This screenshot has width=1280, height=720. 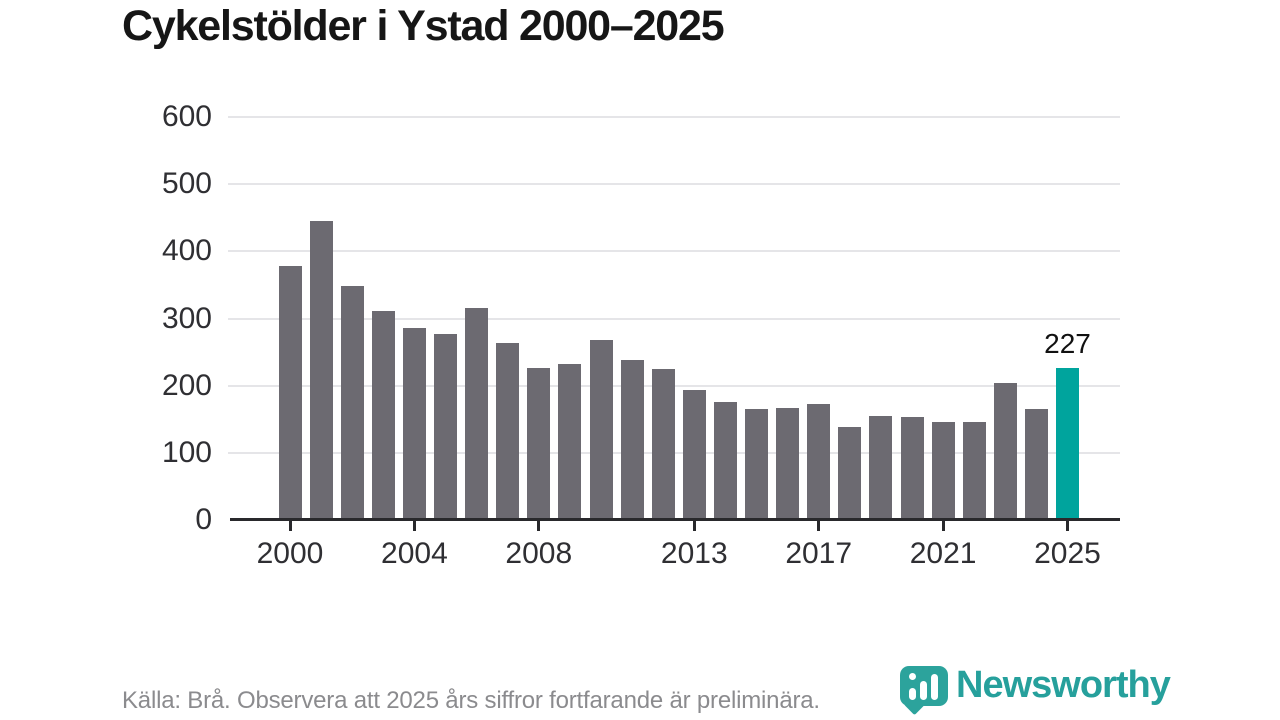 What do you see at coordinates (423, 26) in the screenshot?
I see `chart-title: Cykelstölder i Ystad 2000–2025` at bounding box center [423, 26].